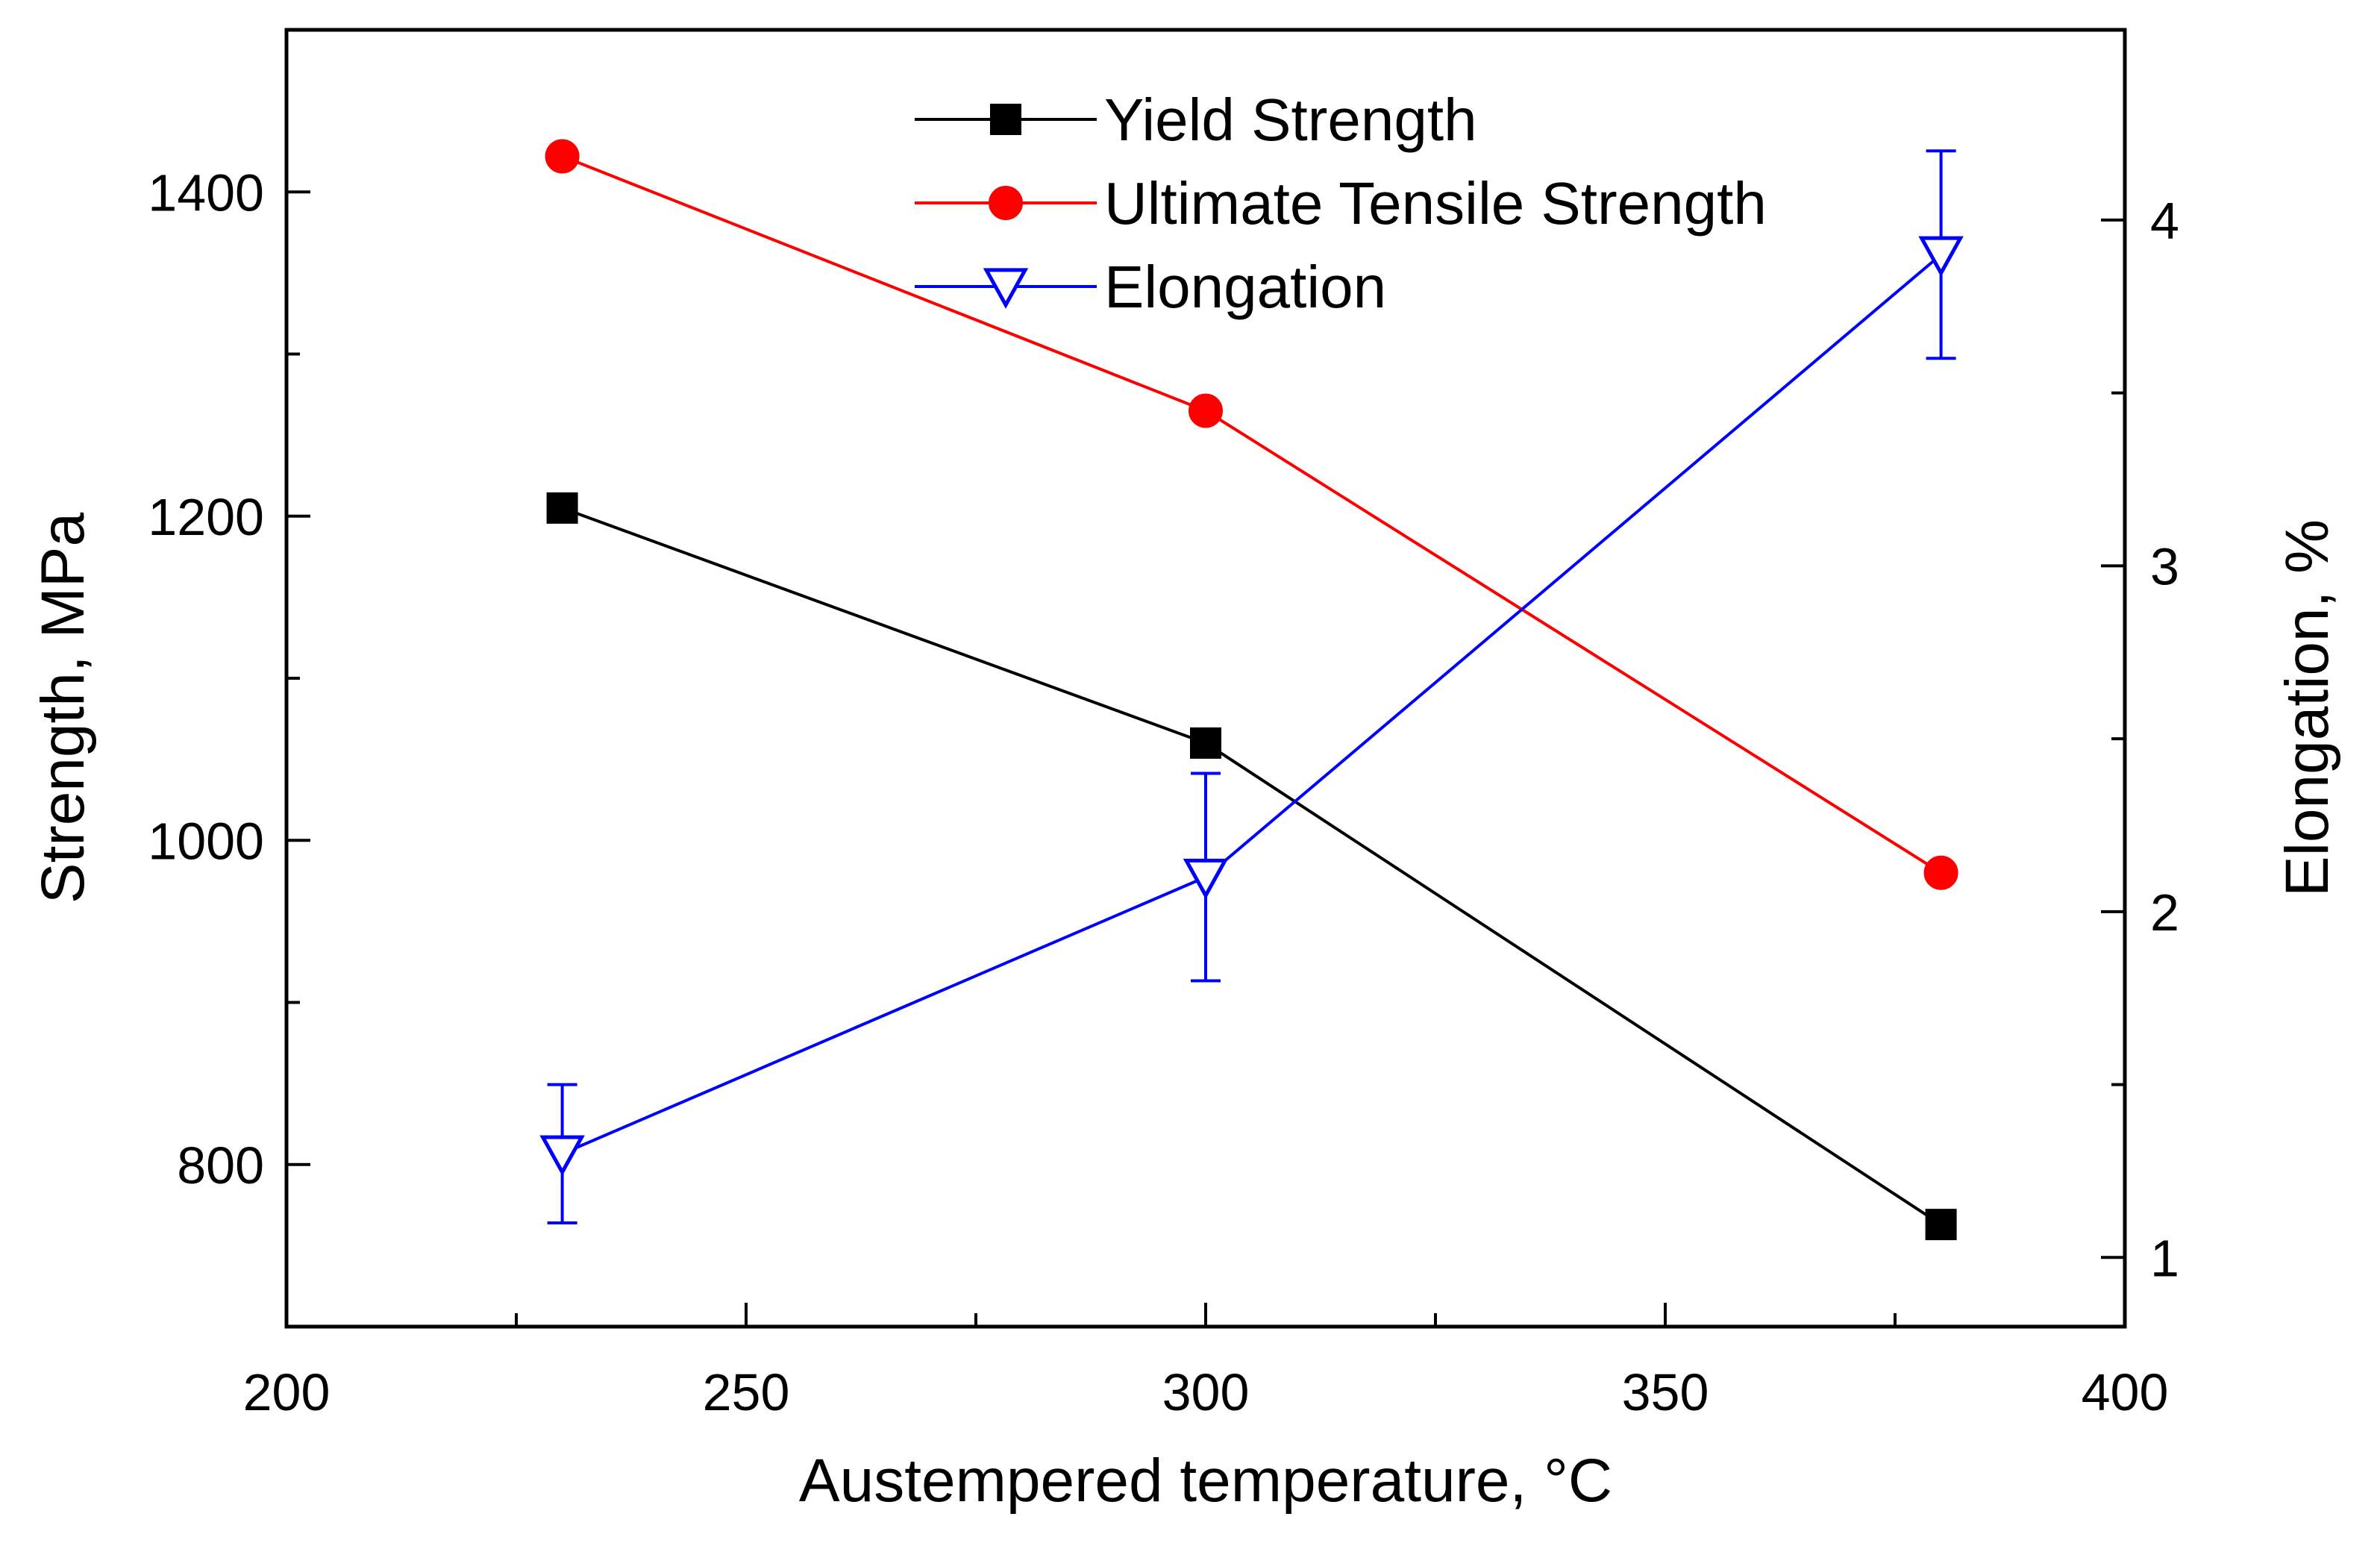 Image resolution: width=2380 pixels, height=1543 pixels. Describe the element at coordinates (746, 1392) in the screenshot. I see `x-tick-label: 250` at that location.